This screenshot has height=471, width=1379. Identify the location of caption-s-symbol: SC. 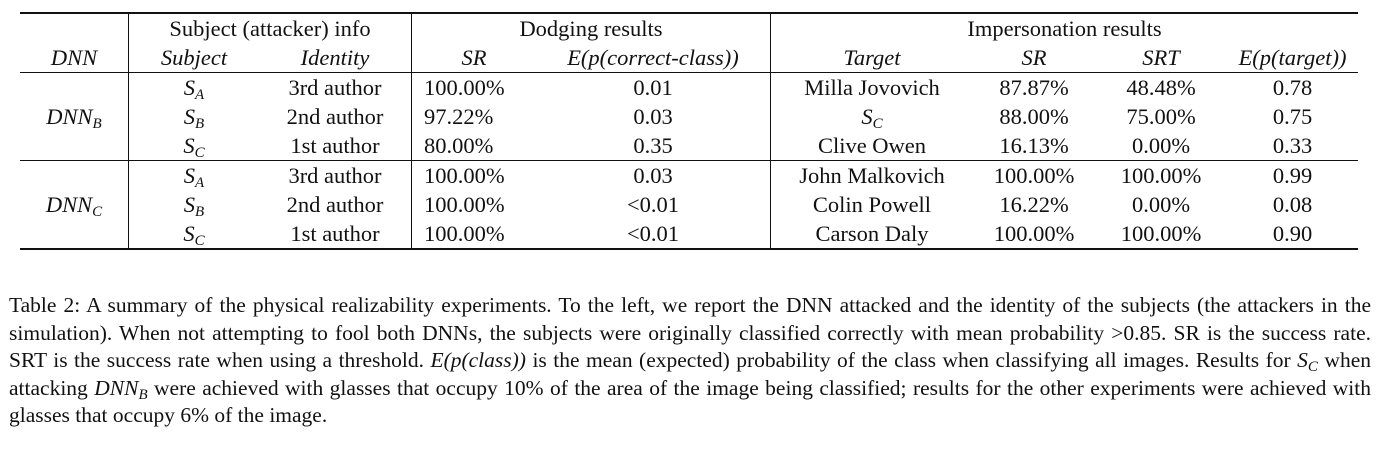
(1307, 361).